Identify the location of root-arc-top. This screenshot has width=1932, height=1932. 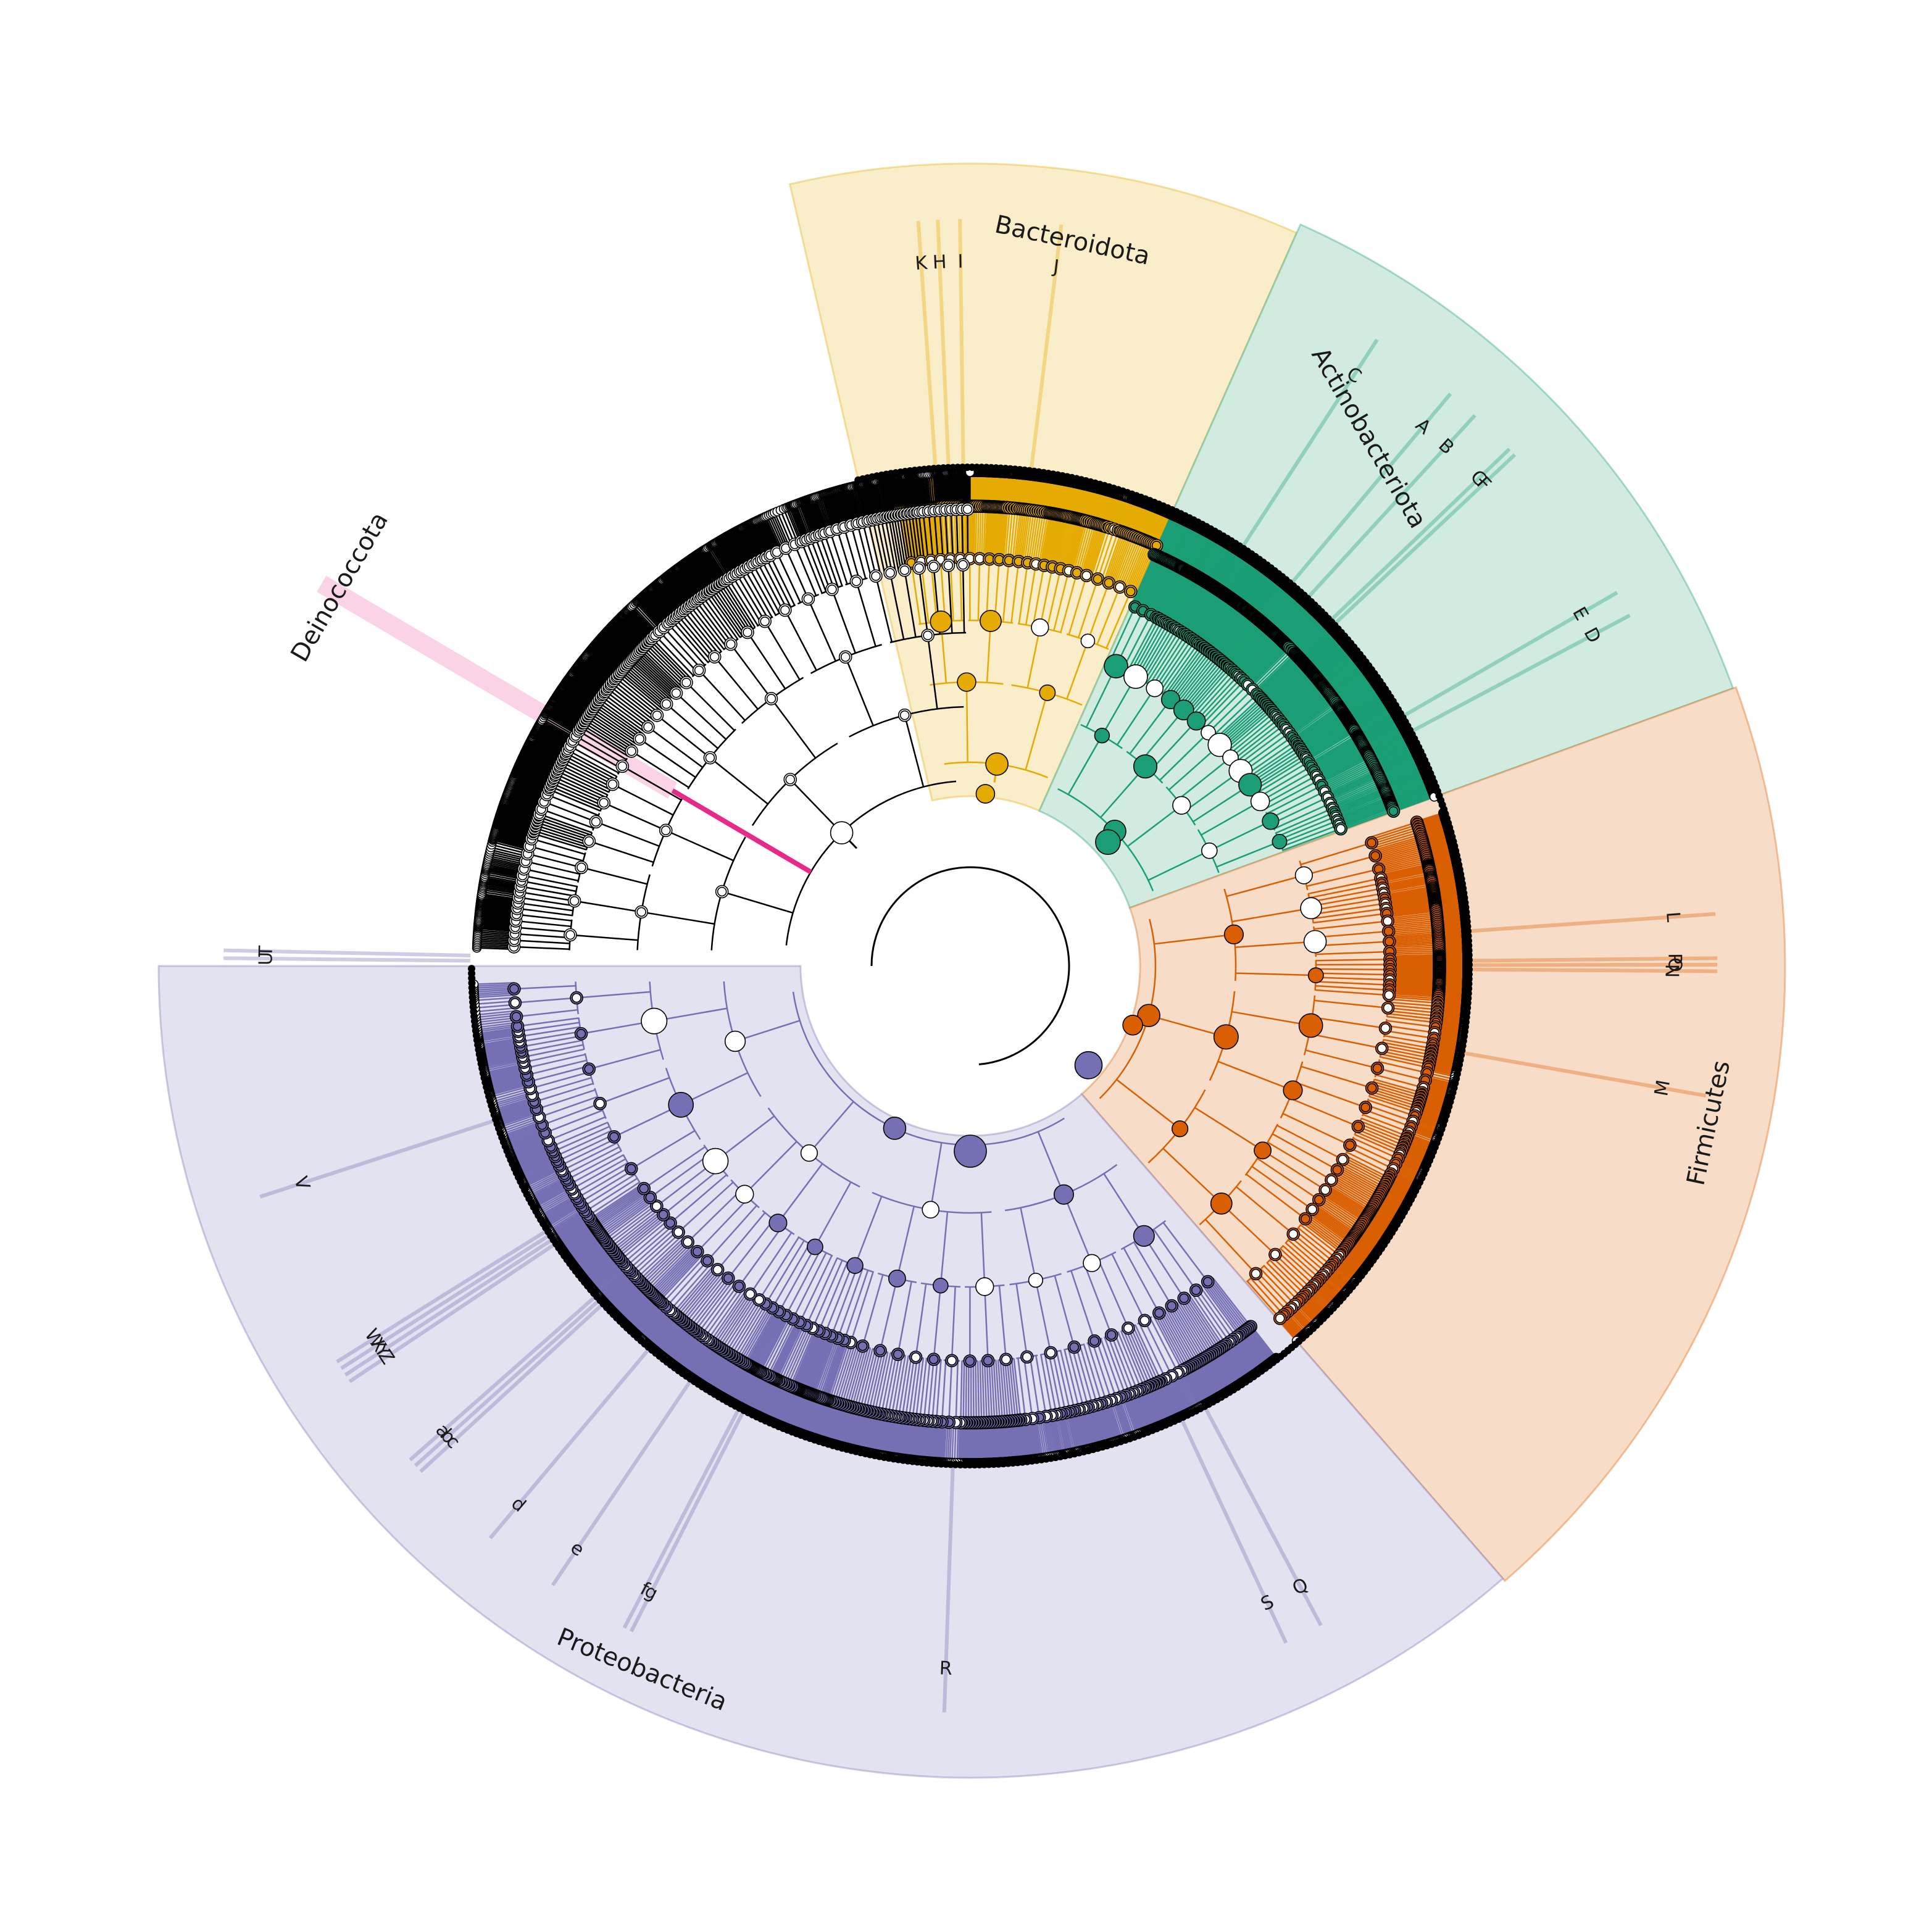
(921, 916).